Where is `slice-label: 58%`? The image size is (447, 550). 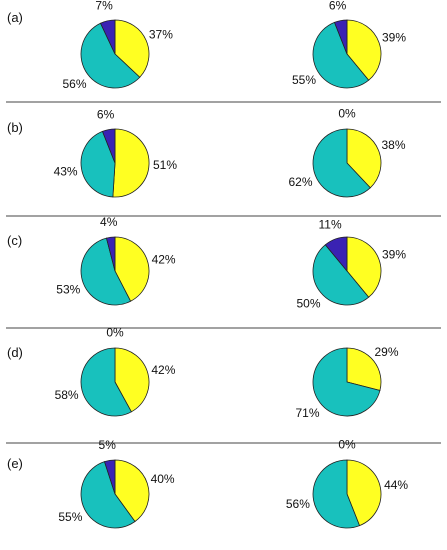
slice-label: 58% is located at coordinates (67, 395).